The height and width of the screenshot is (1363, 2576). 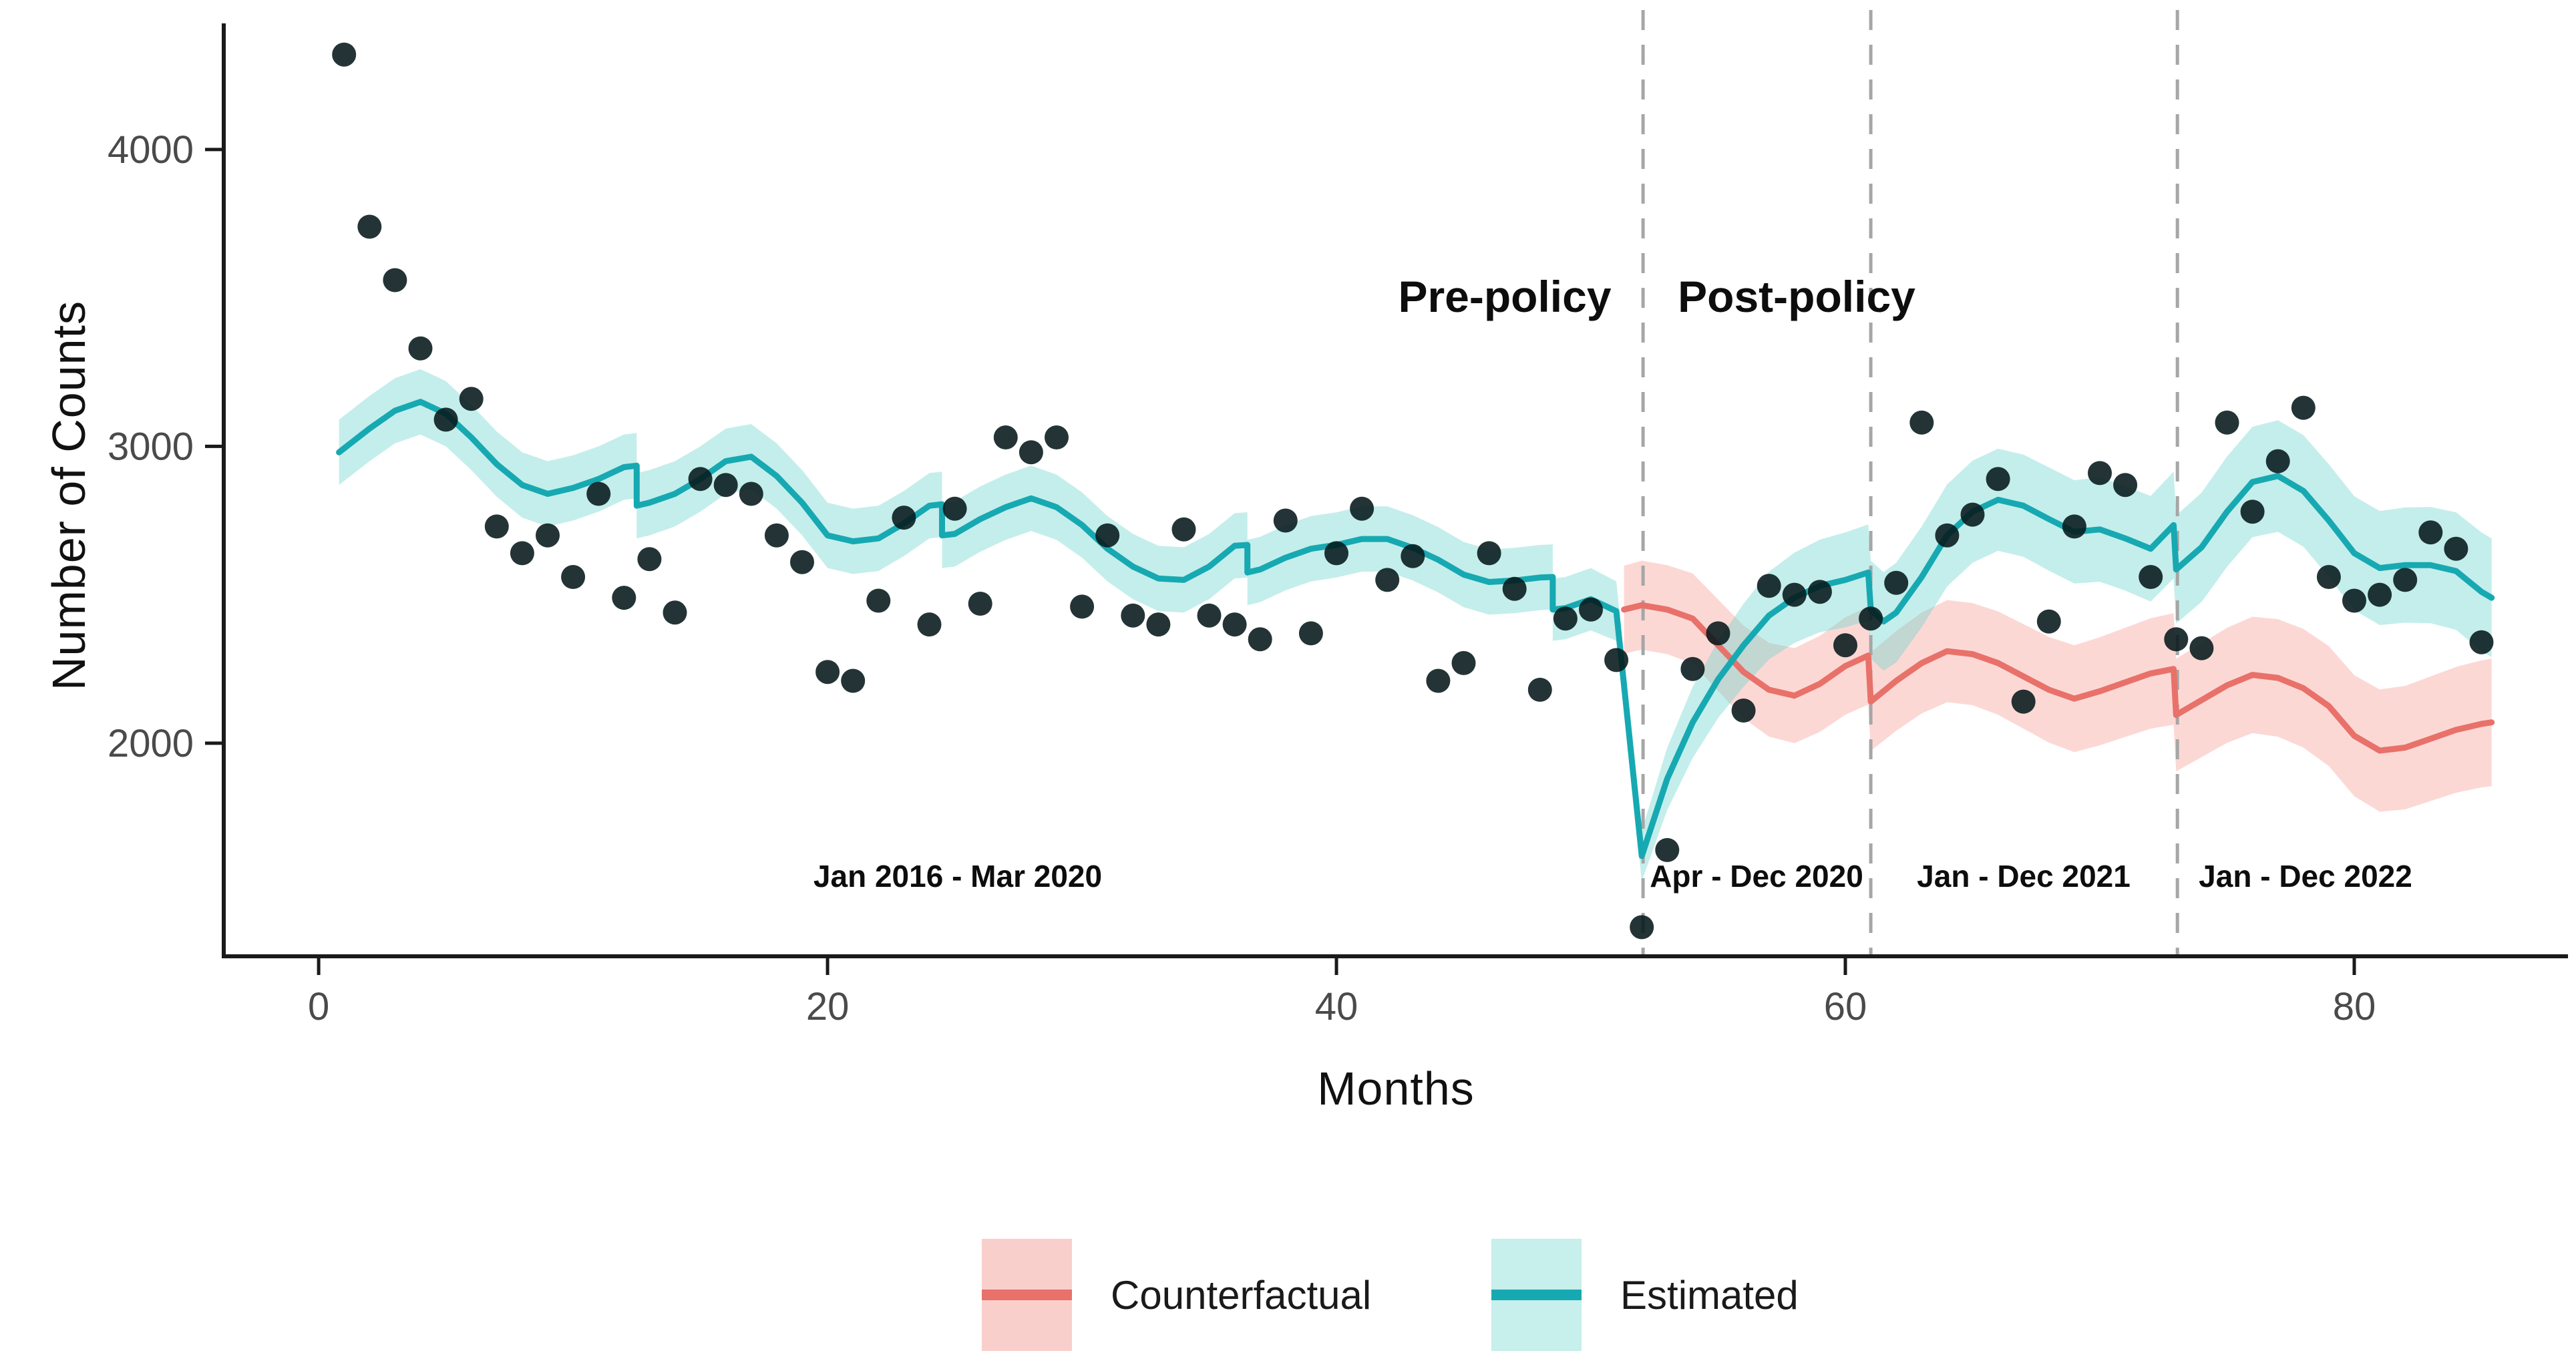 What do you see at coordinates (318, 1006) in the screenshot?
I see `x-tick-label: 0` at bounding box center [318, 1006].